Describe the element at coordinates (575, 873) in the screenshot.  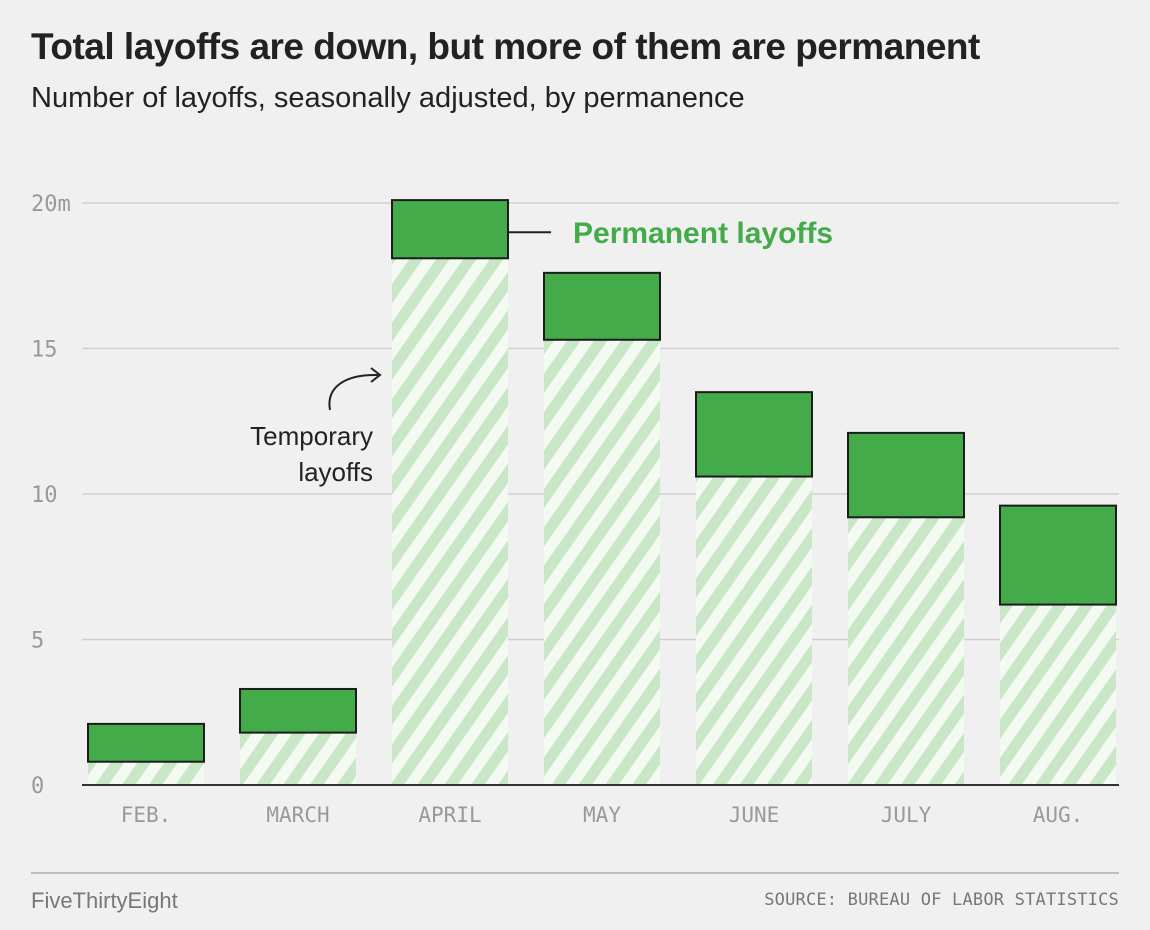
I see `footer-divider` at that location.